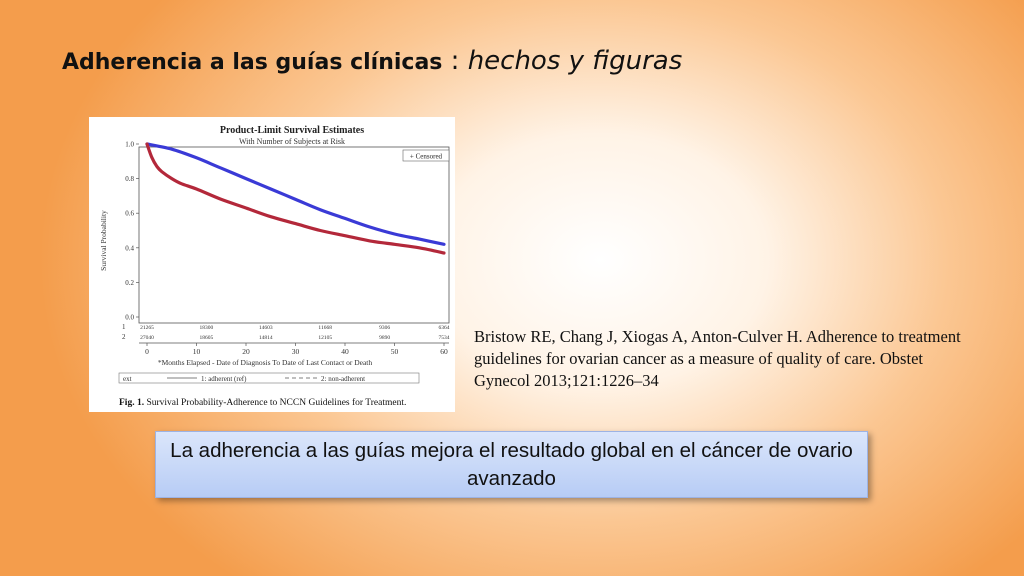  I want to click on x-tick-label: 50, so click(395, 351).